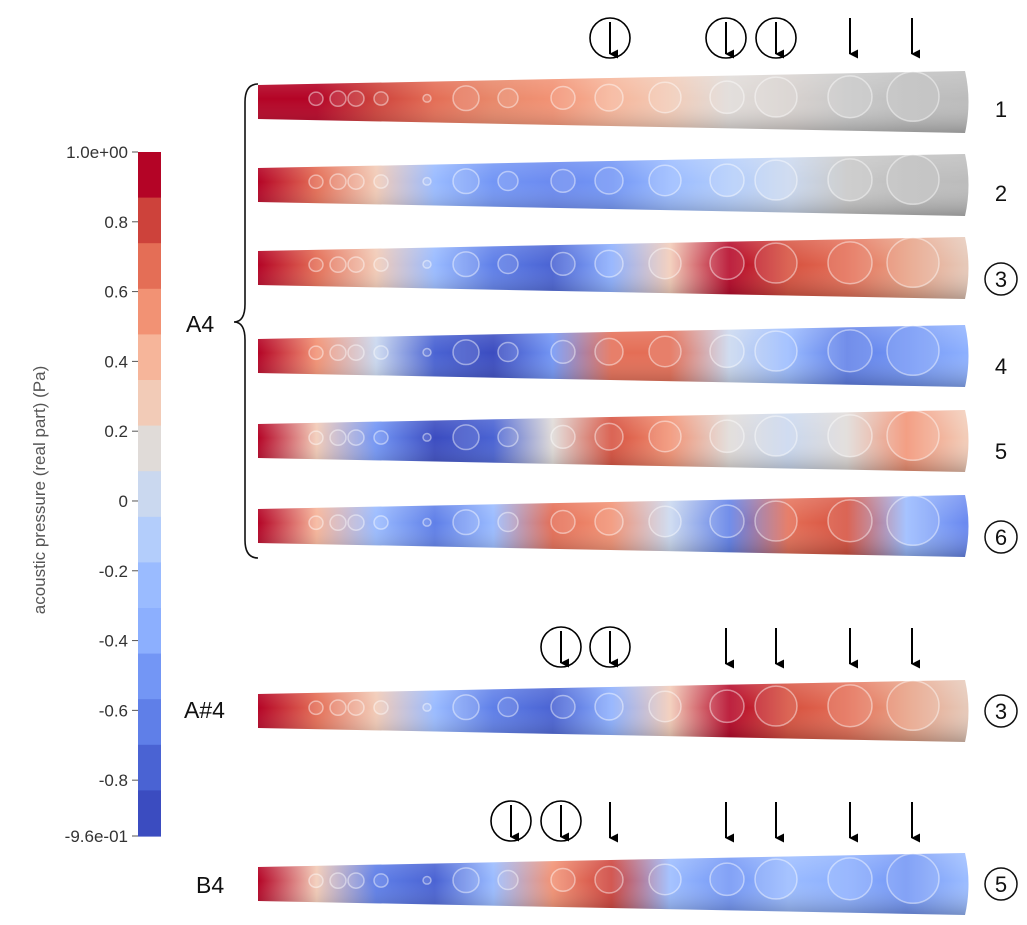 The image size is (1027, 925). I want to click on colorbar-tick-label: -0.4, so click(113, 641).